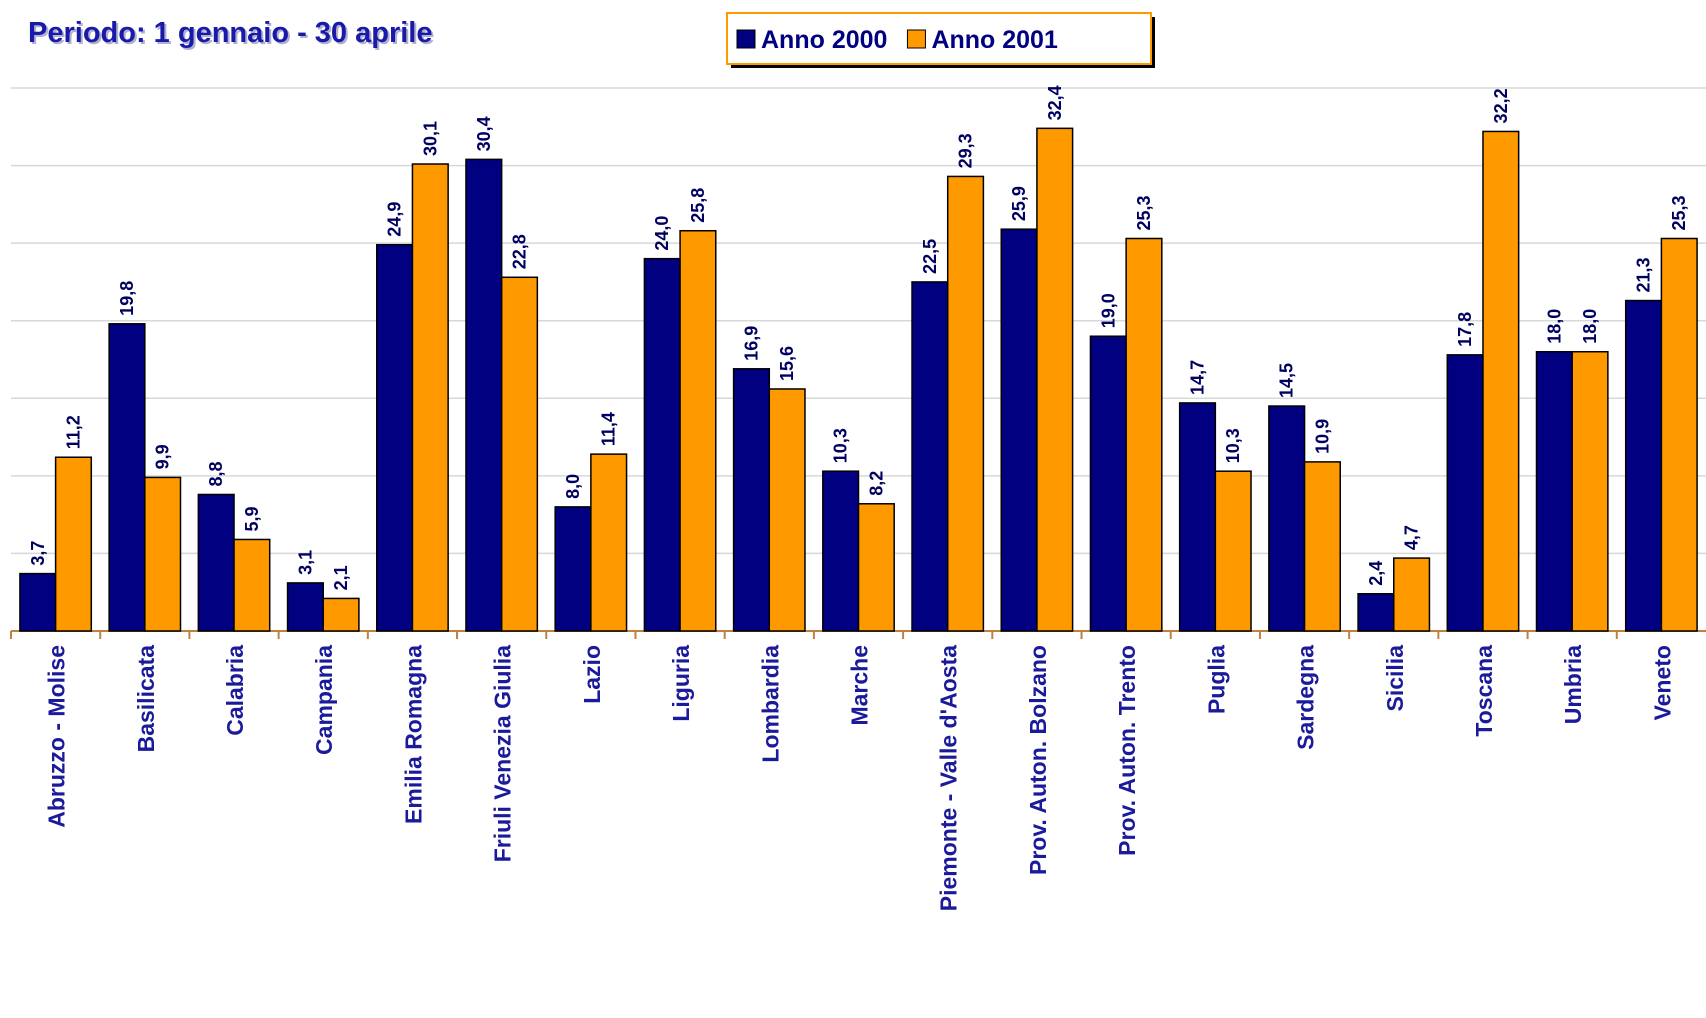  Describe the element at coordinates (484, 133) in the screenshot. I see `value-label: 30,4` at that location.